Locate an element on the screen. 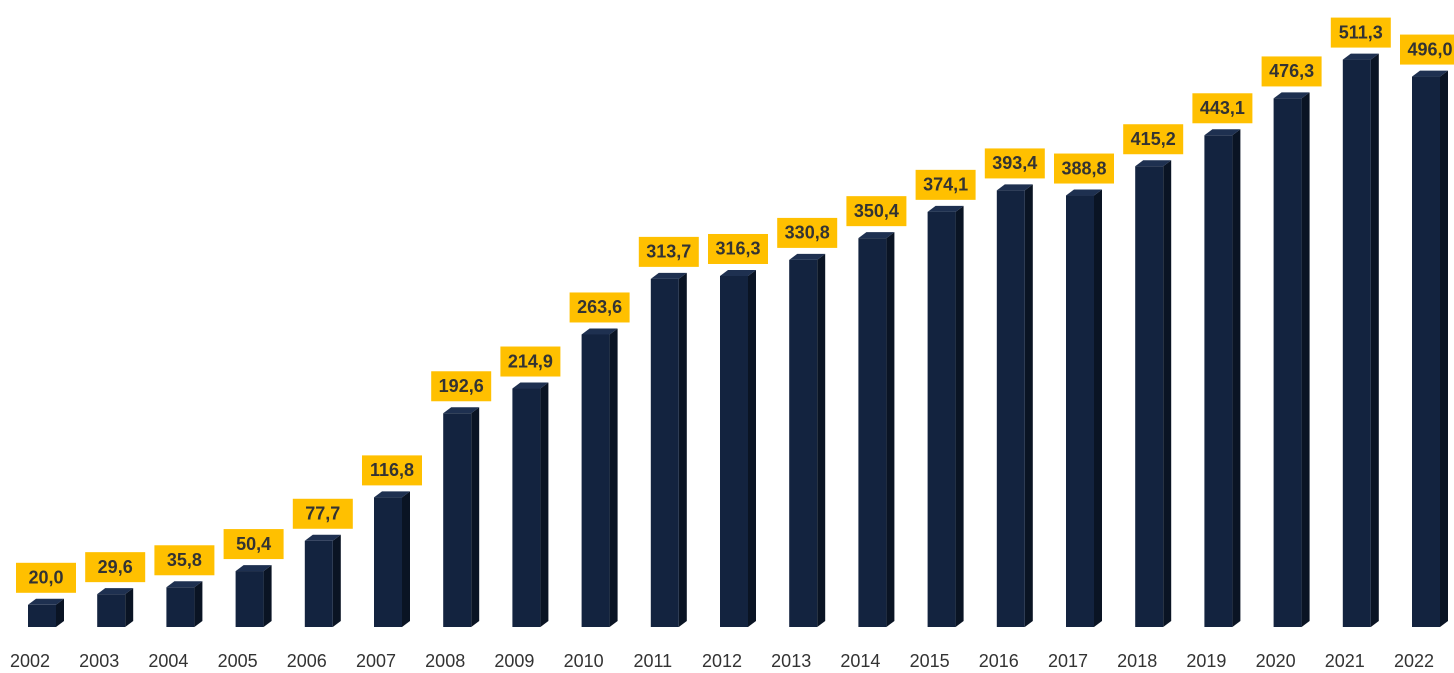  value-label: 29,6 is located at coordinates (115, 567).